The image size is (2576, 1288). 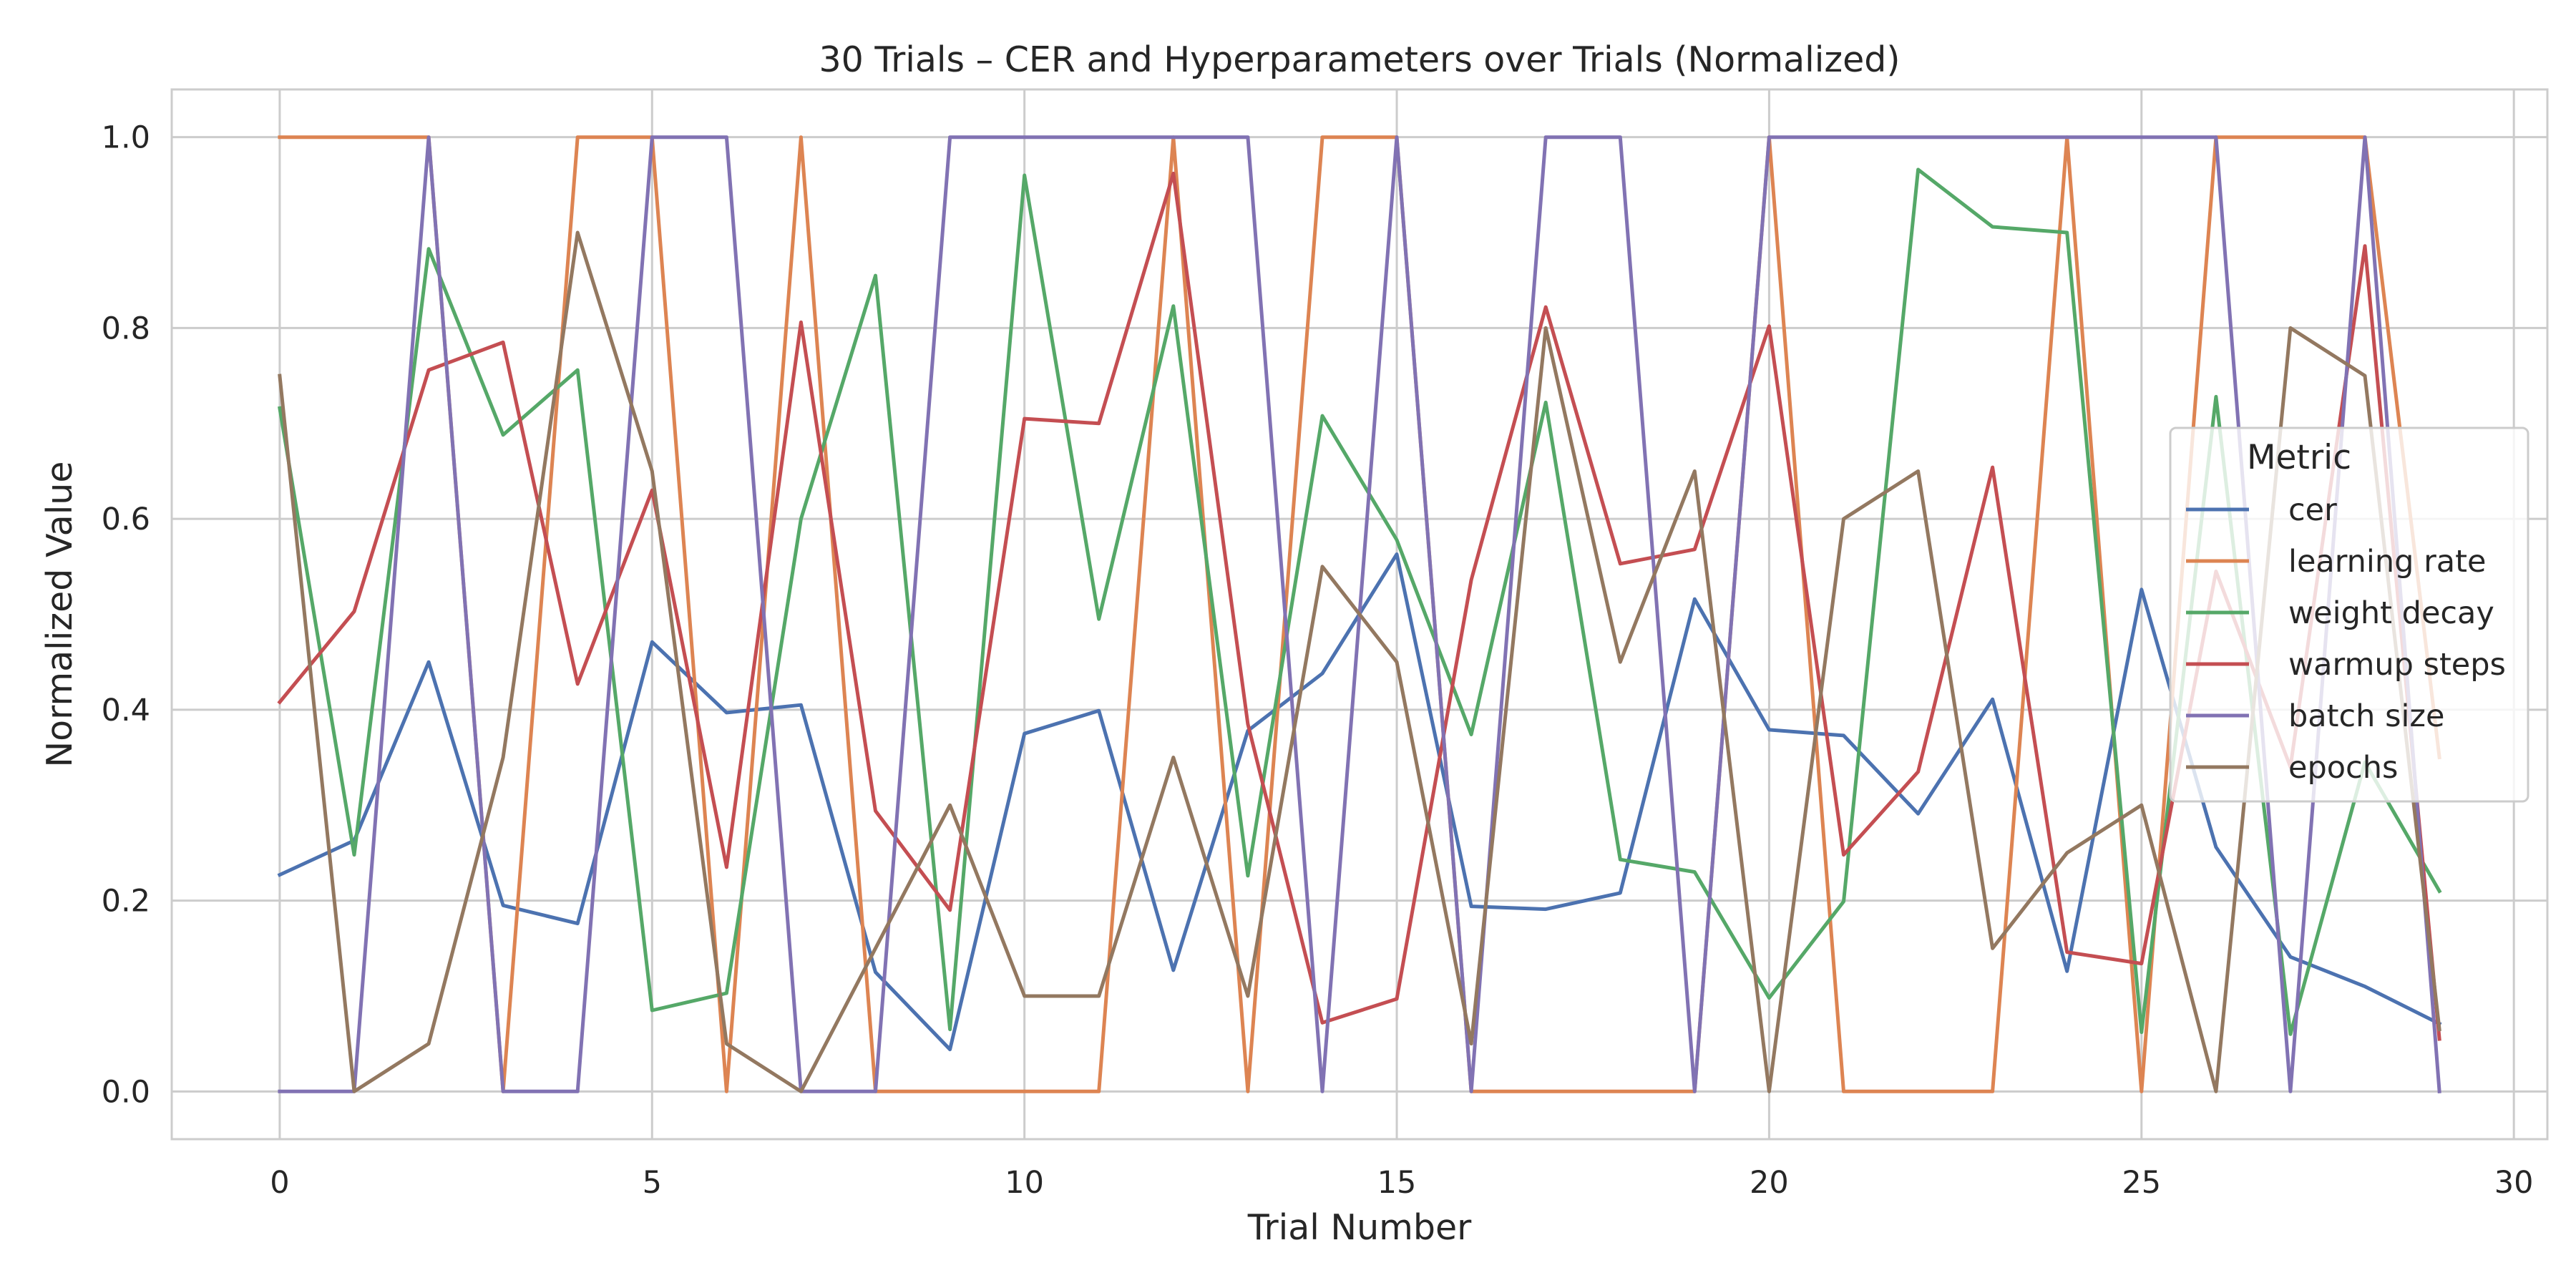 What do you see at coordinates (126, 615) in the screenshot?
I see `y-axis-ticks: 0.0 0.2 0.4 0.6 0.8 1.0` at bounding box center [126, 615].